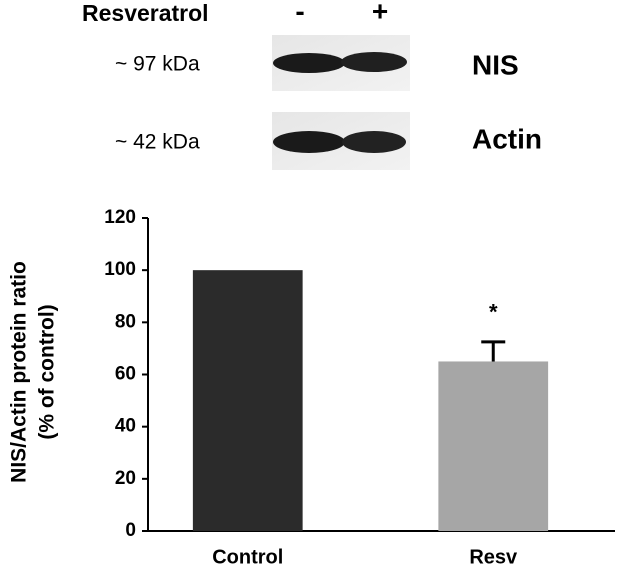 Image resolution: width=624 pixels, height=570 pixels. Describe the element at coordinates (157, 142) in the screenshot. I see `band-size: ~ 42 kDa` at that location.